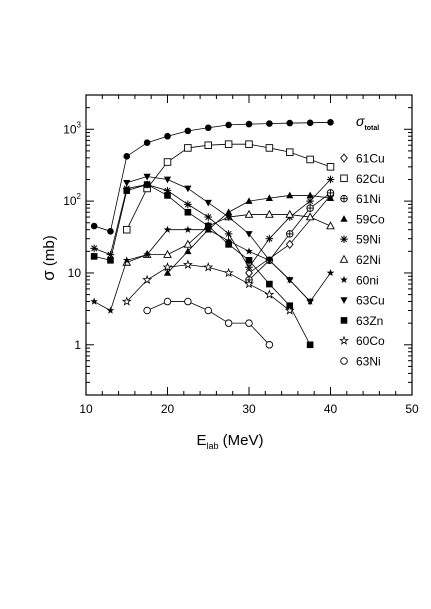 This screenshot has height=609, width=431. What do you see at coordinates (344, 340) in the screenshot?
I see `legend-marker-60co` at bounding box center [344, 340].